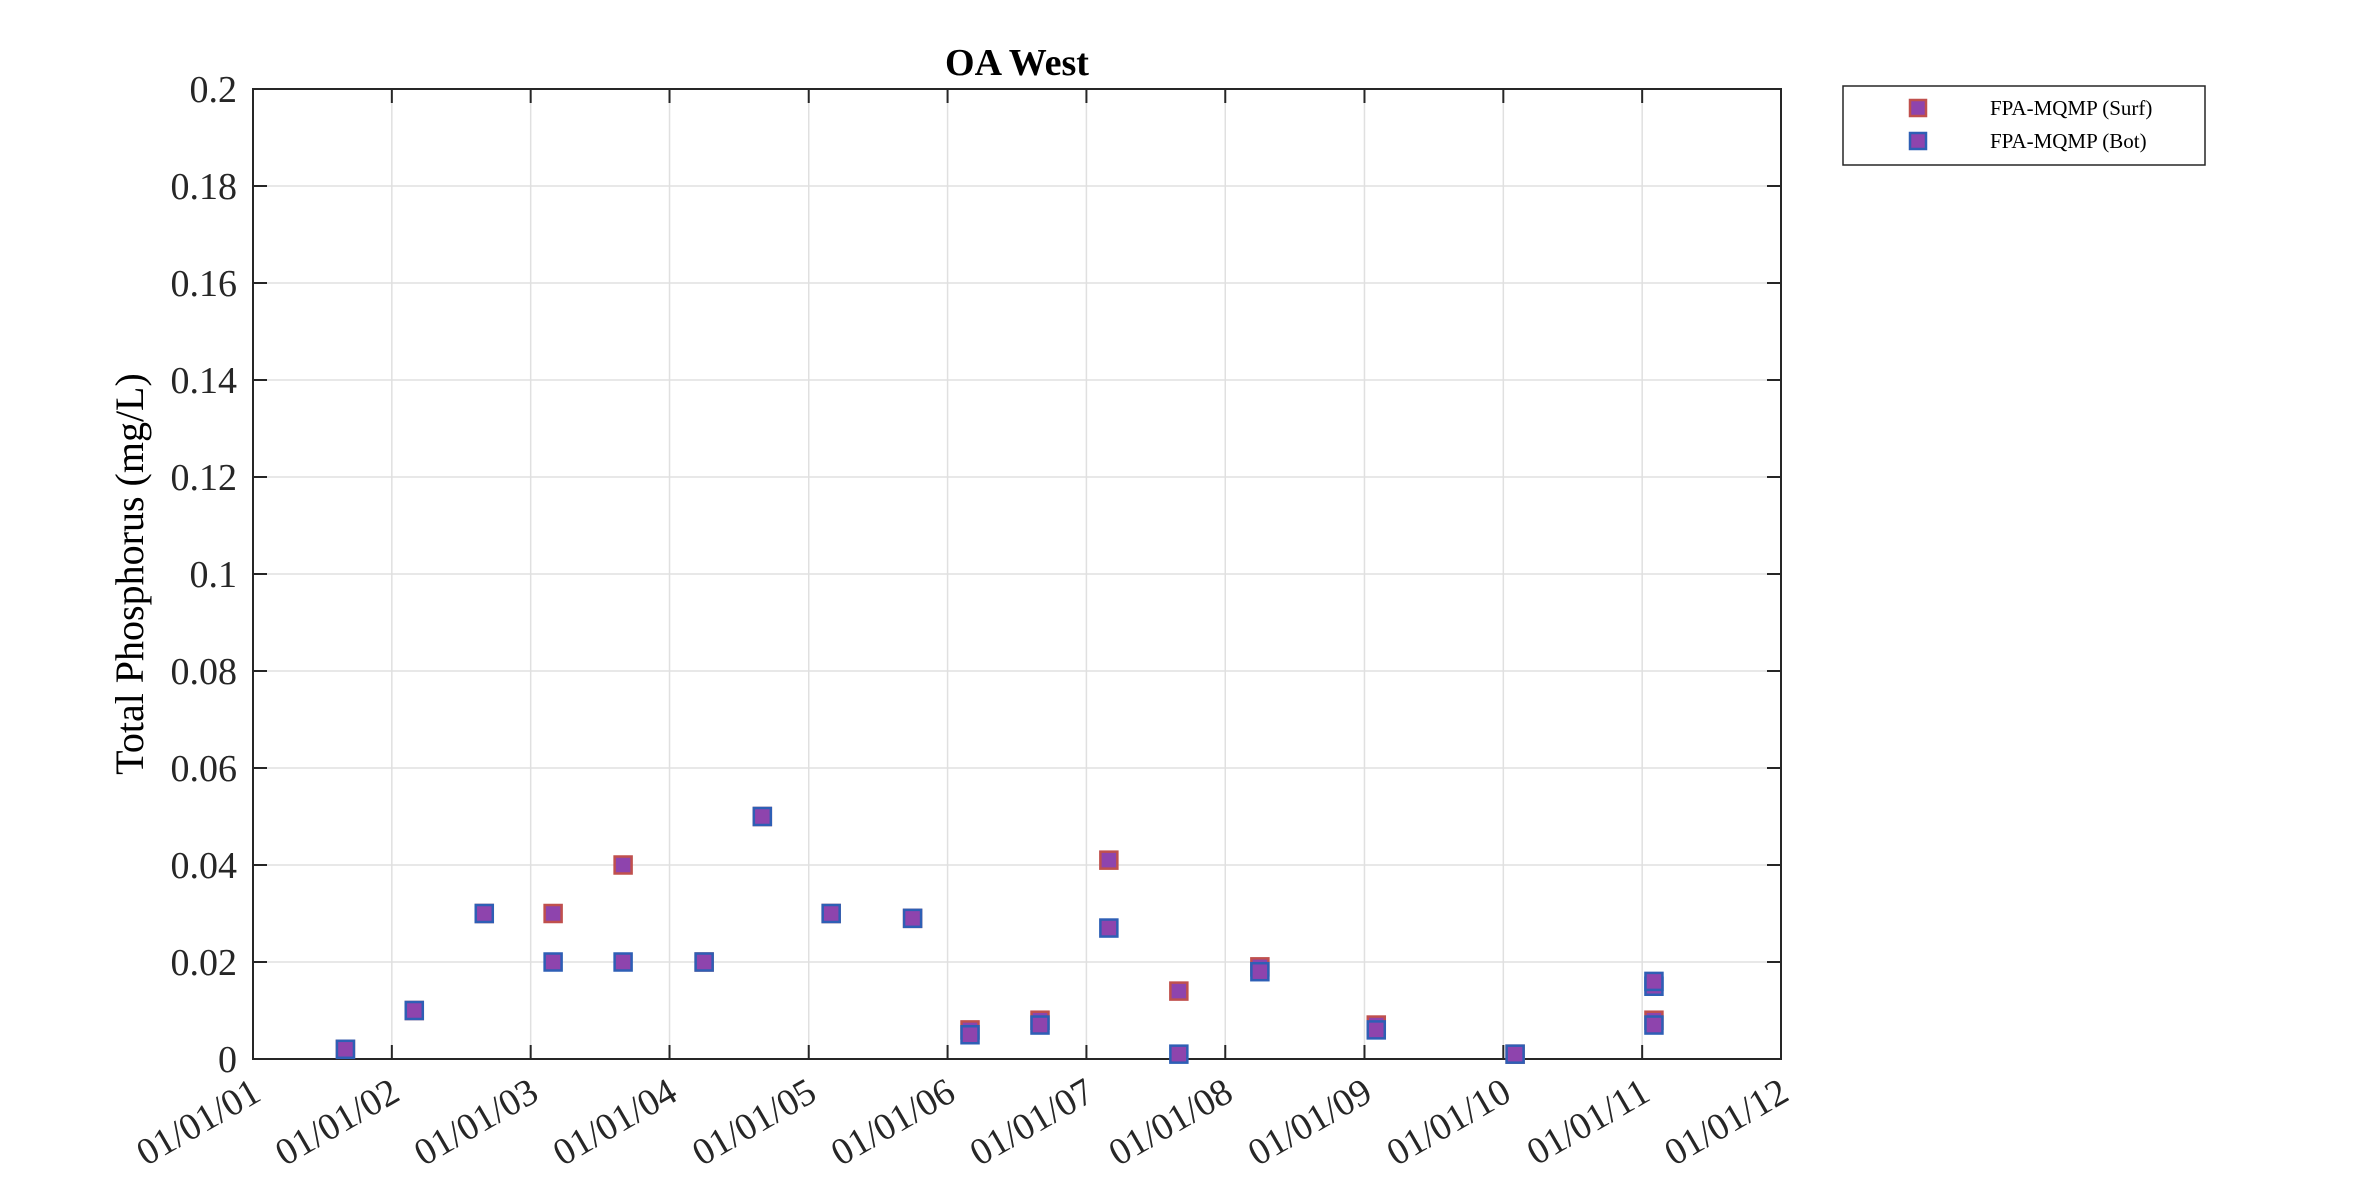 This screenshot has width=2362, height=1181. What do you see at coordinates (476, 1122) in the screenshot?
I see `x-tick-label: 01/01/03` at bounding box center [476, 1122].